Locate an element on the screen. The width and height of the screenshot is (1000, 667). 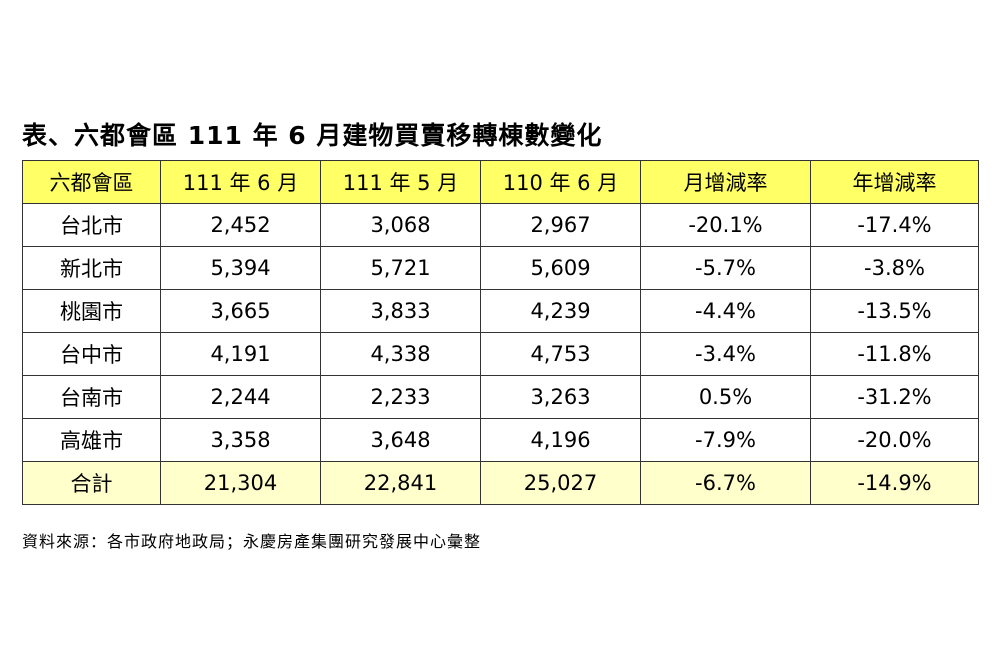
table-cell: -4.4% is located at coordinates (725, 311).